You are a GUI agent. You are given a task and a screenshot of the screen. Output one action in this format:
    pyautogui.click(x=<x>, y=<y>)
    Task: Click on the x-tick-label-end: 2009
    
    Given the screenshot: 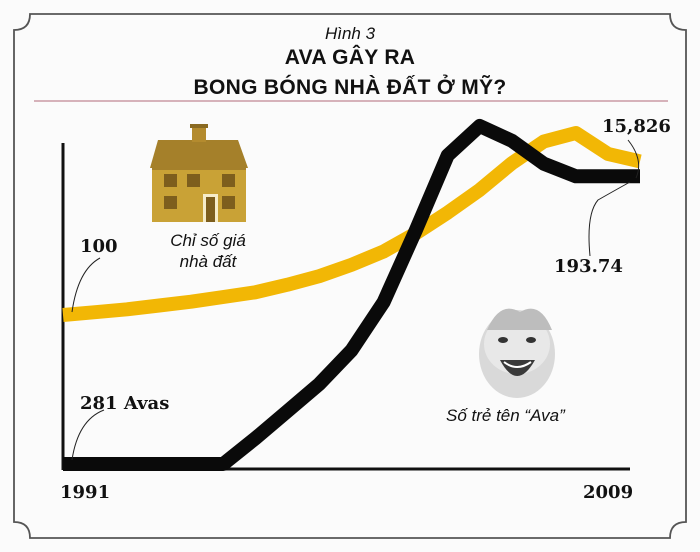 What is the action you would take?
    pyautogui.click(x=608, y=492)
    